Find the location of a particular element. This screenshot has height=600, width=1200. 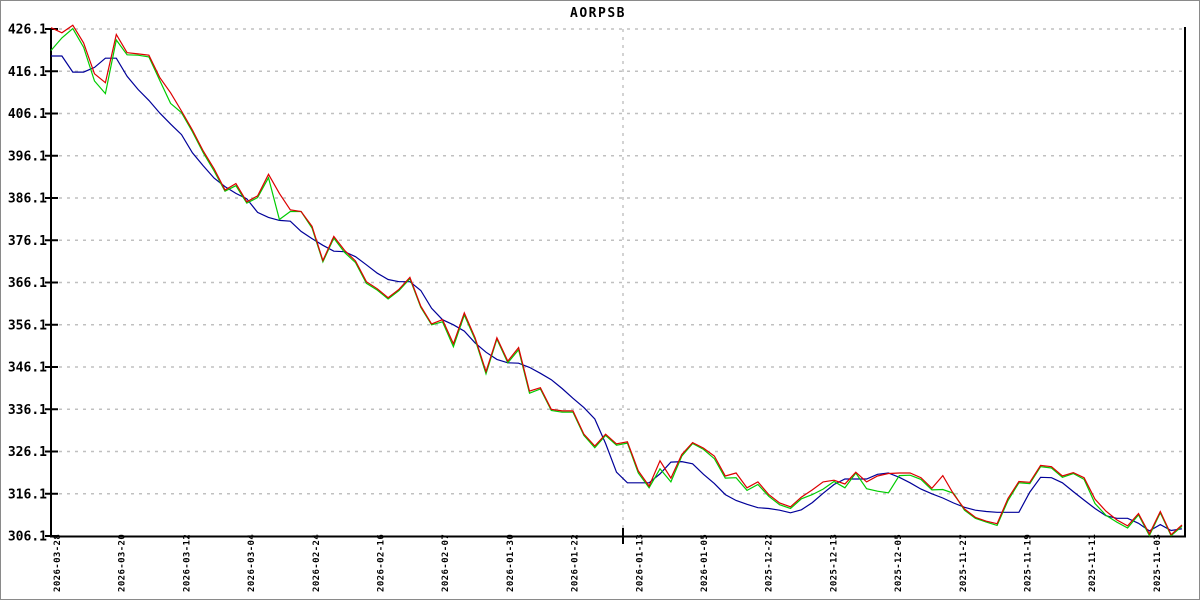

x-axis-label: 2026-02-24 is located at coordinates (317, 563).